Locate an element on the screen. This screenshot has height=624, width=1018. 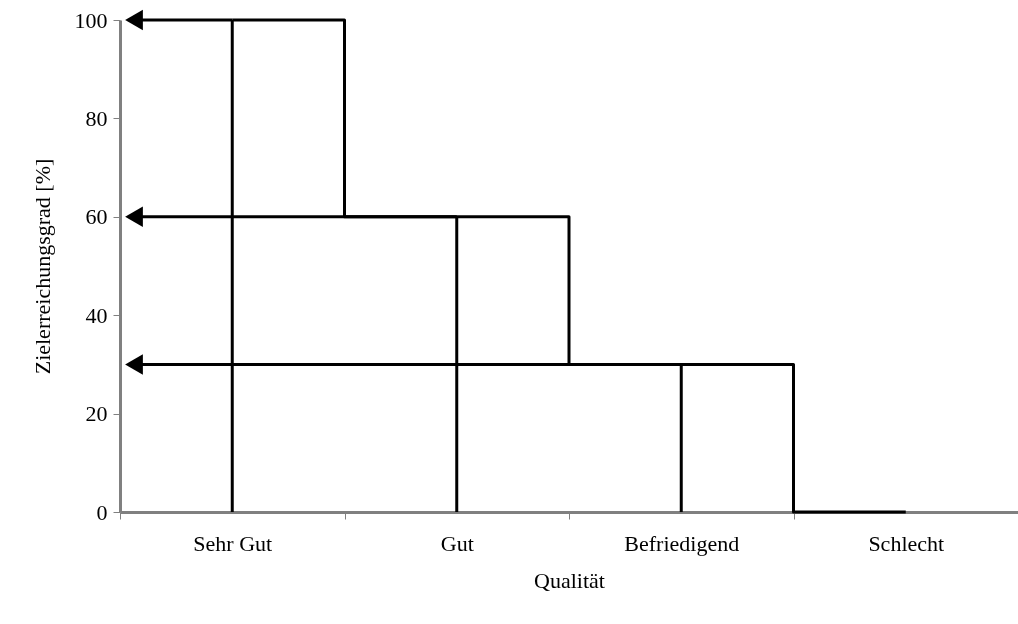
x-axis-title: Qualität is located at coordinates (569, 580).